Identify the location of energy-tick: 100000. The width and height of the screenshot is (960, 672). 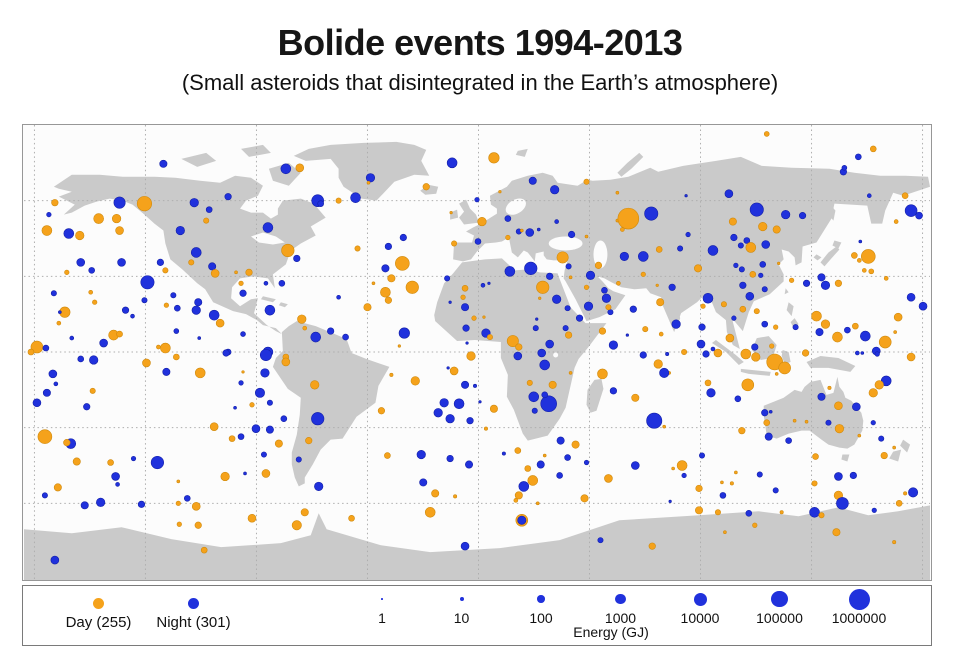
(780, 607).